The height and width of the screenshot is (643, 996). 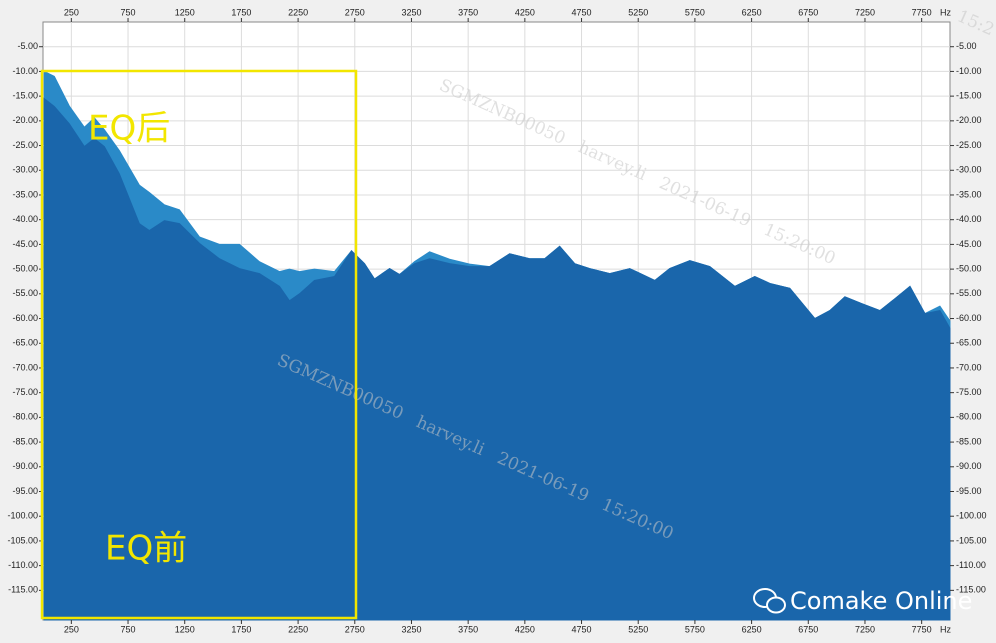 What do you see at coordinates (881, 601) in the screenshot?
I see `logo-text: Comake Online` at bounding box center [881, 601].